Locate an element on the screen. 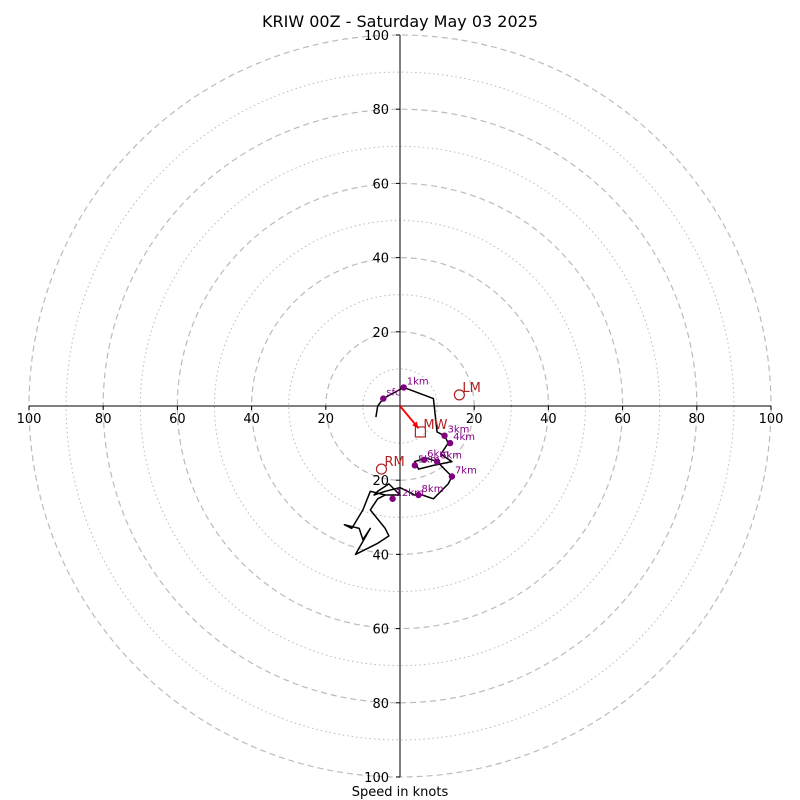 This screenshot has width=800, height=800. height-marker-label: 12km is located at coordinates (410, 493).